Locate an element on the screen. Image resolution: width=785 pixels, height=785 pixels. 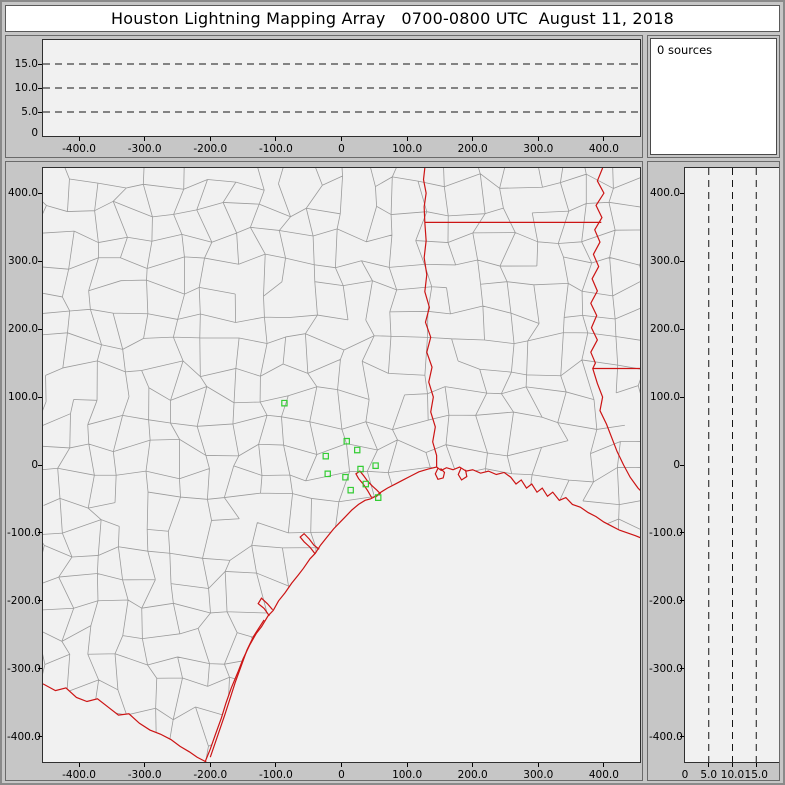
altitude-vs-northsouth-canvas is located at coordinates (732, 465).